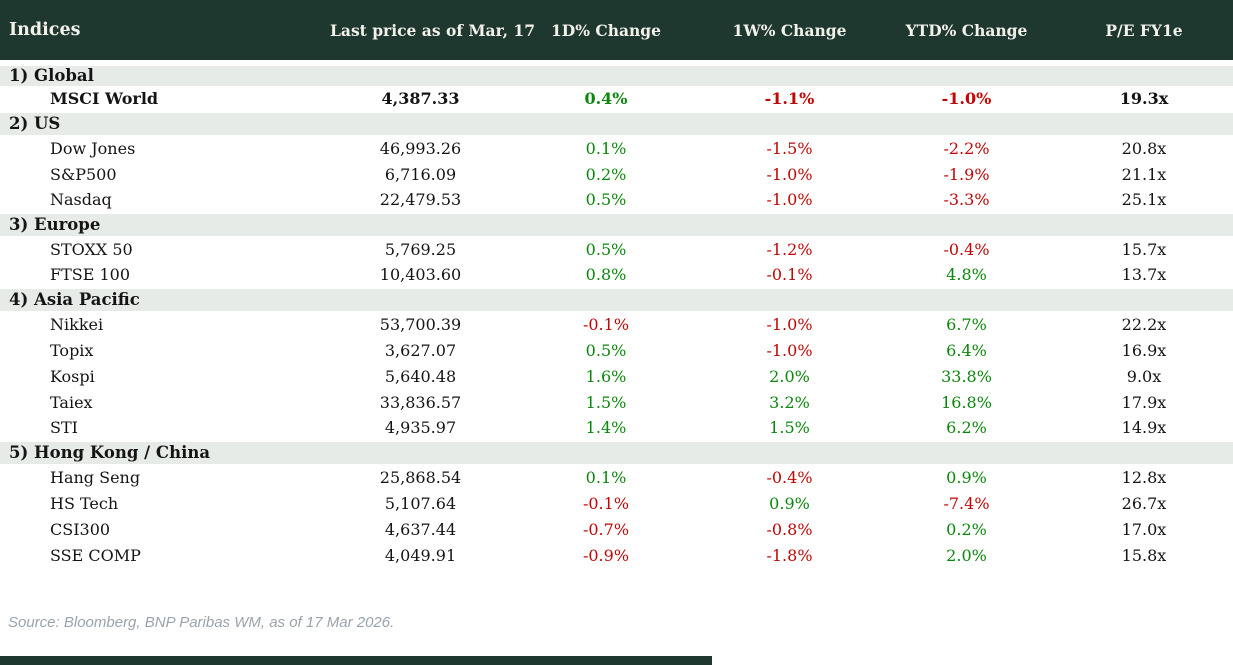  I want to click on change-1w-cell: -1.5%, so click(789, 148).